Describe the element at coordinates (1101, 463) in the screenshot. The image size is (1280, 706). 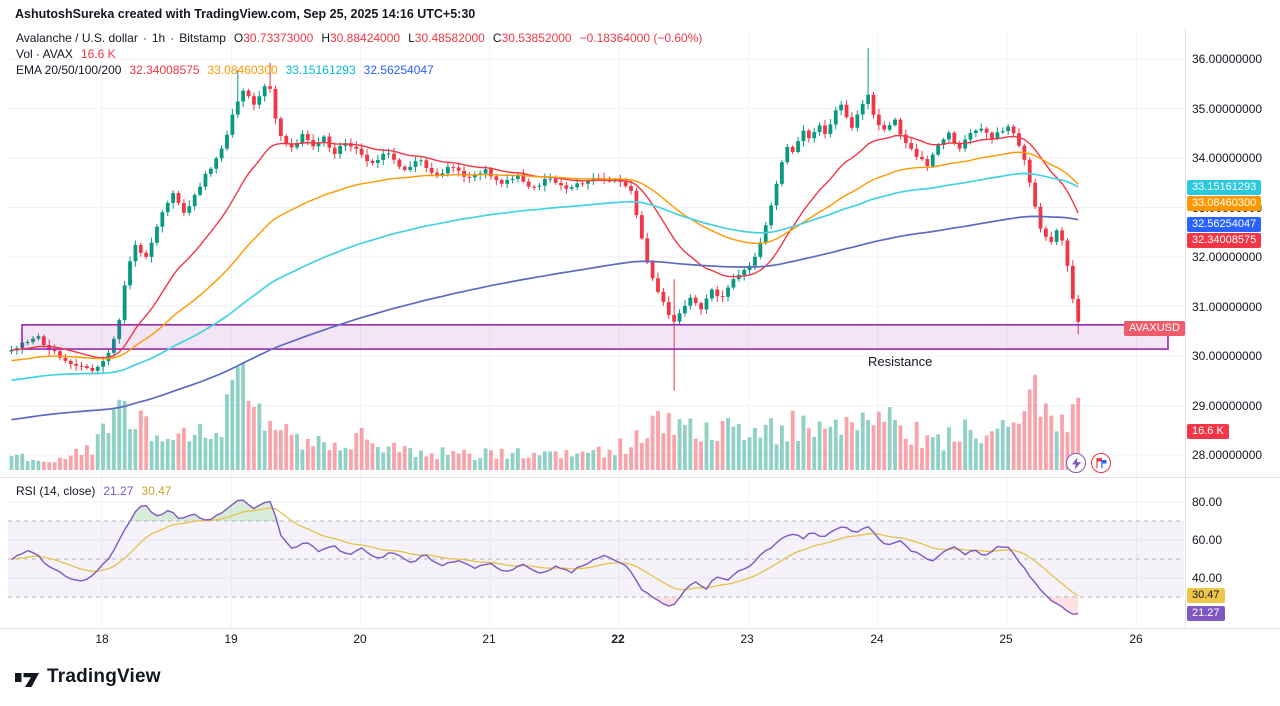
I see `flags-icon` at that location.